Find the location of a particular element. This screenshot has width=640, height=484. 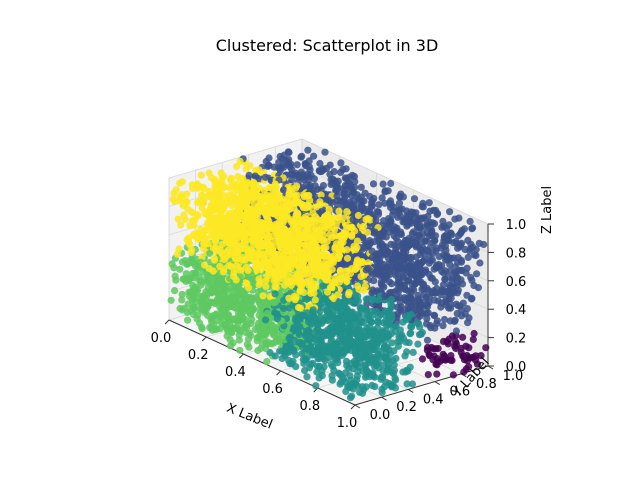

y-tick-label-5: 1.0 is located at coordinates (513, 376).